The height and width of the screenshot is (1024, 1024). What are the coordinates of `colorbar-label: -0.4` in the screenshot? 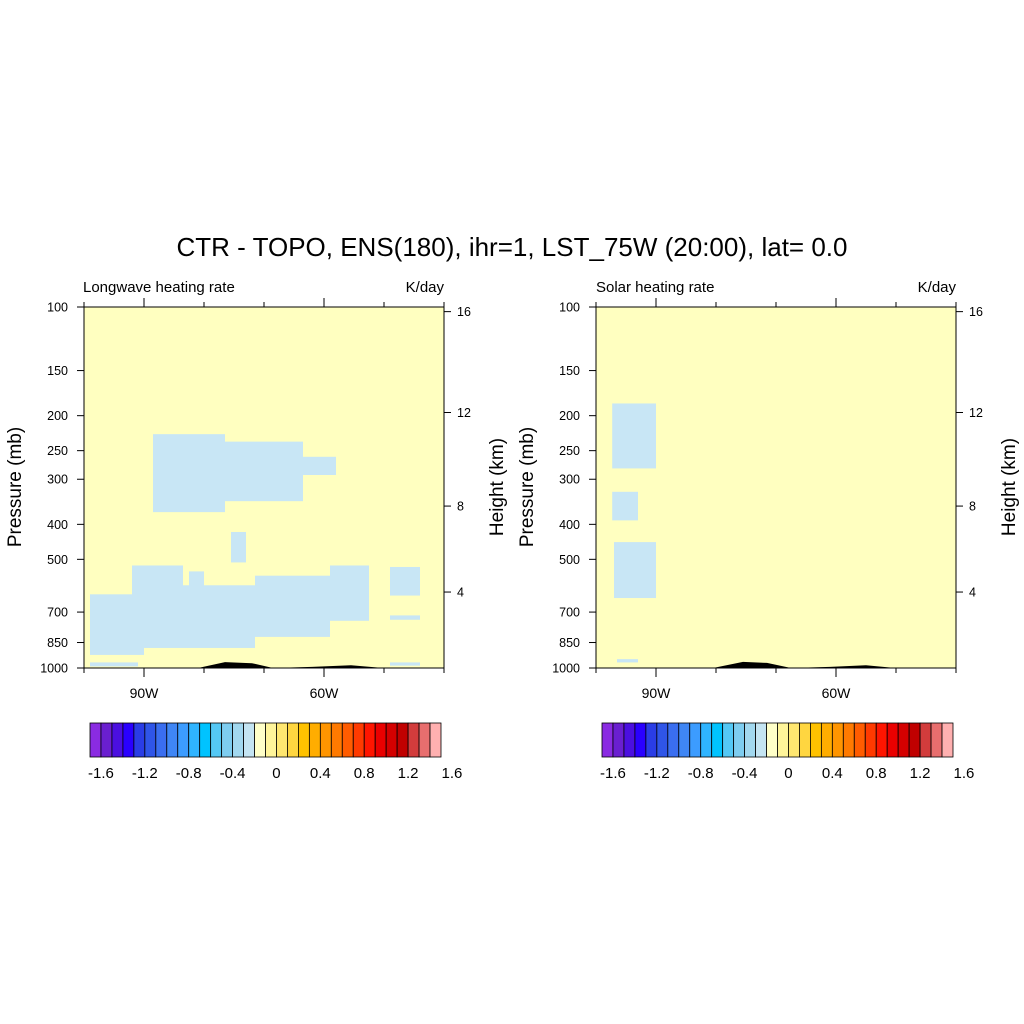 It's located at (233, 773).